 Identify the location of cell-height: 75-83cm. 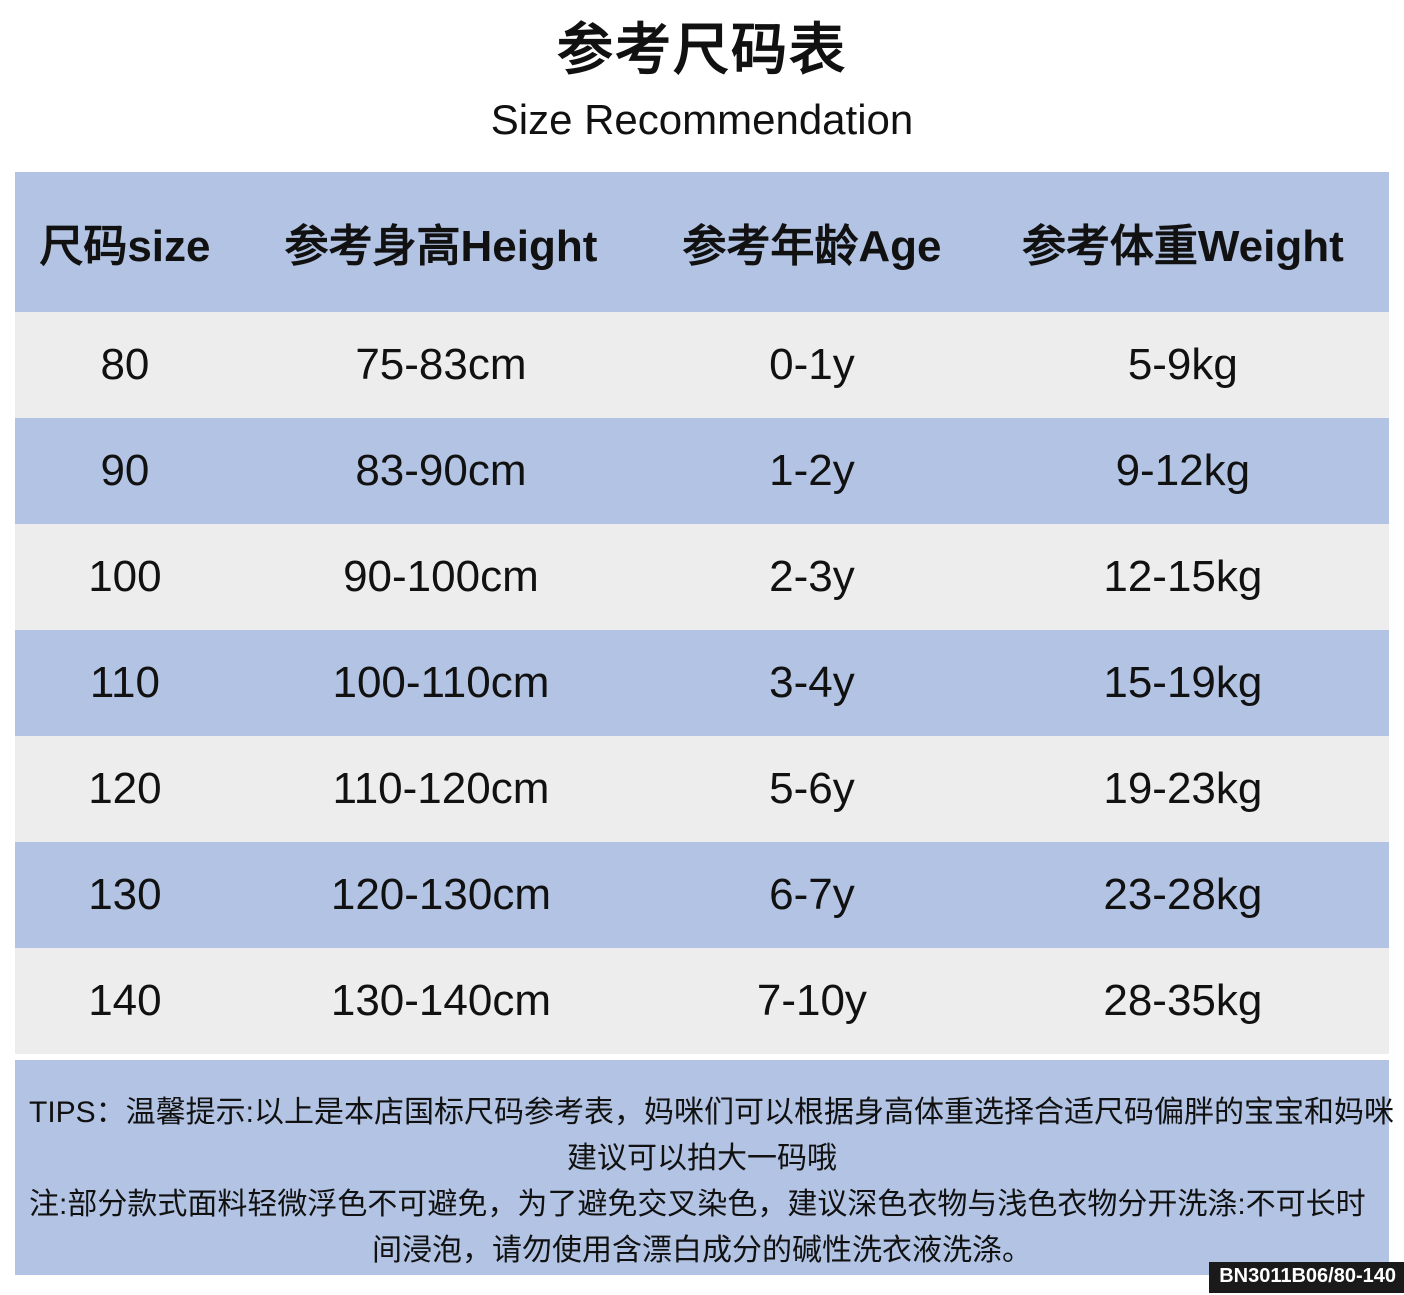
(441, 364).